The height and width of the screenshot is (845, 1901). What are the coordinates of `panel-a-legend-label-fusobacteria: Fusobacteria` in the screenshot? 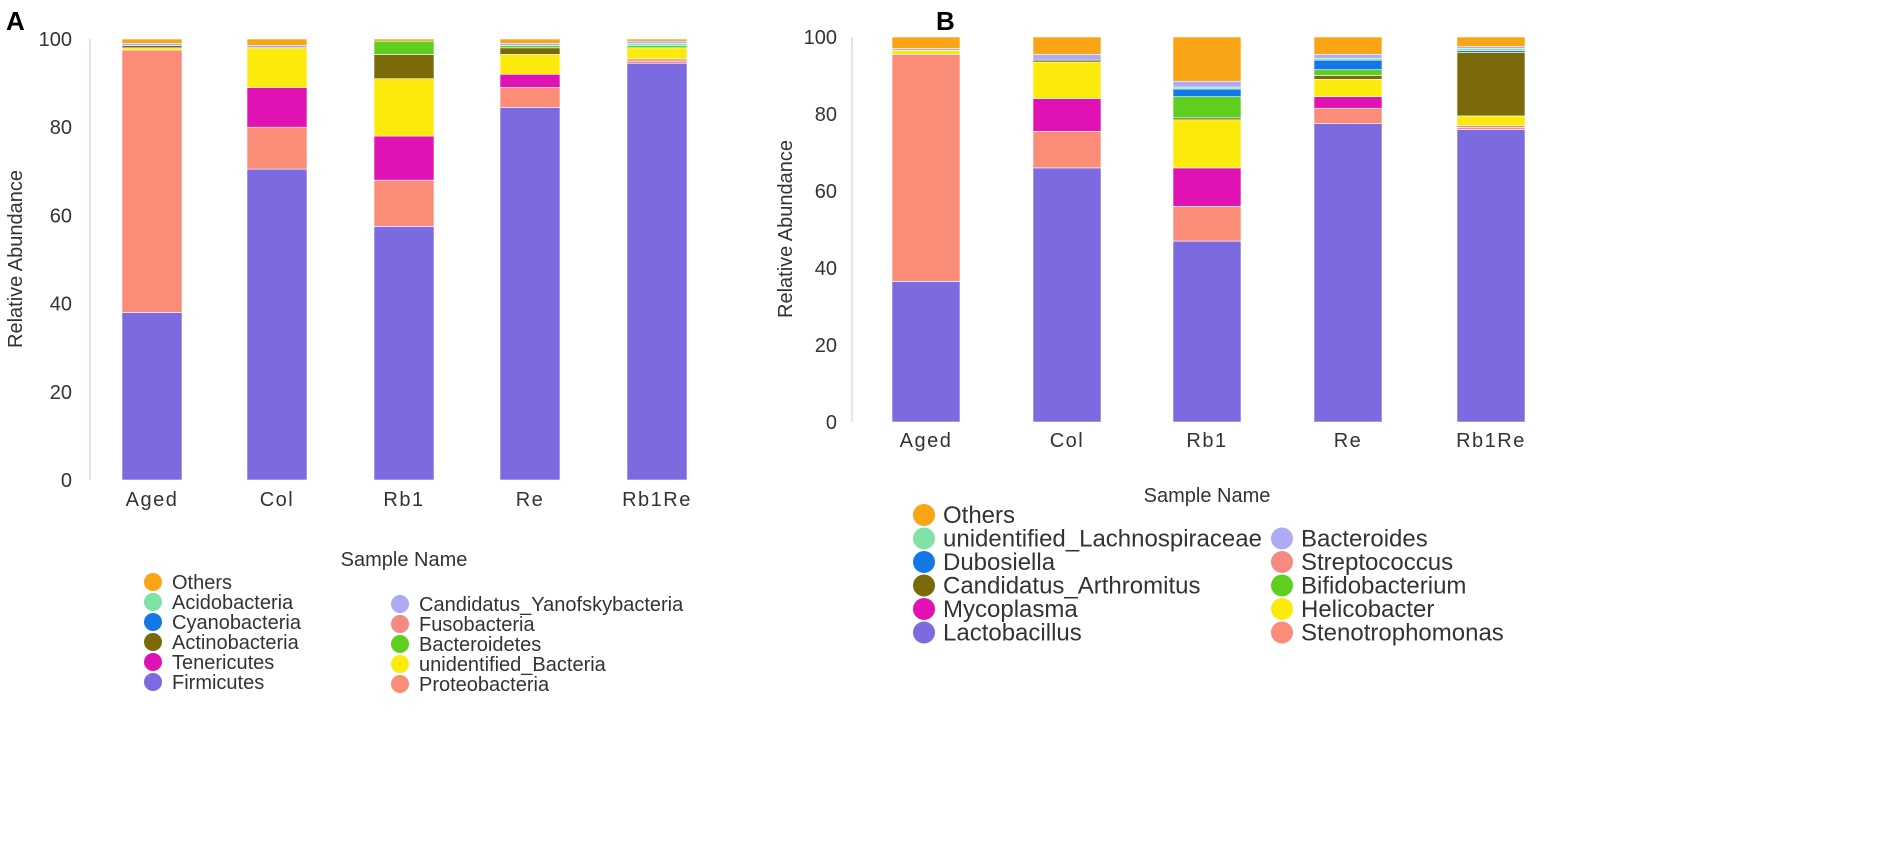 It's located at (477, 625).